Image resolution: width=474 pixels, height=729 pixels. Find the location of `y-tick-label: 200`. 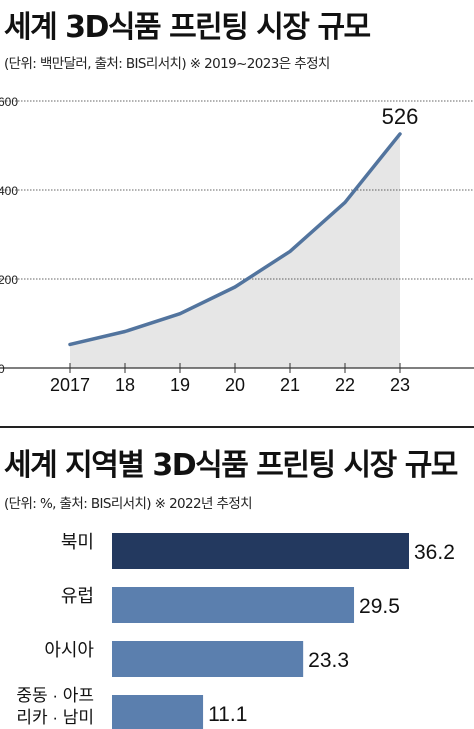

y-tick-label: 200 is located at coordinates (9, 280).